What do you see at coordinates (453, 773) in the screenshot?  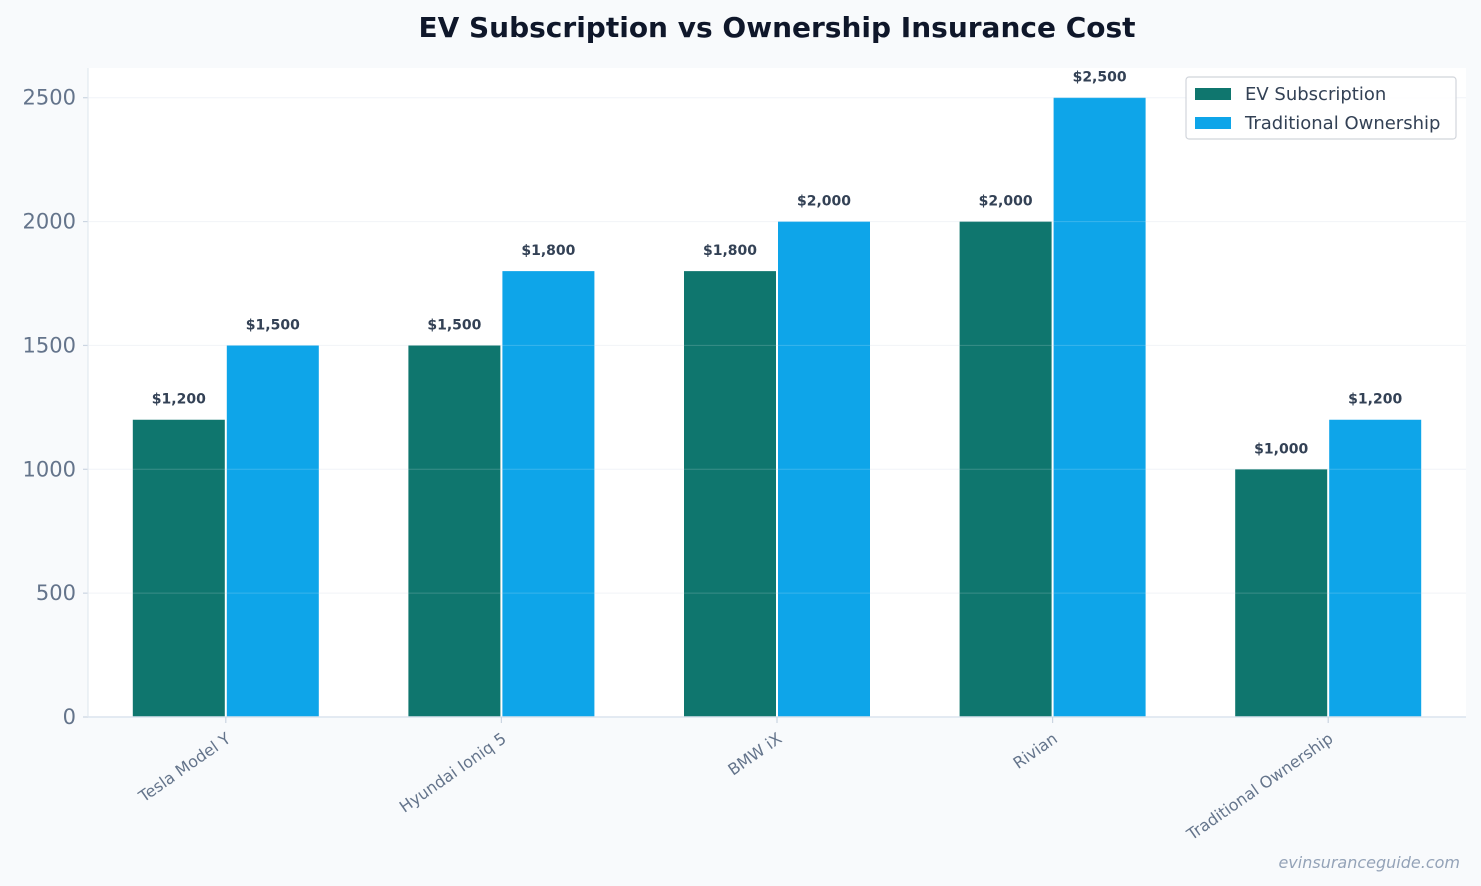 I see `x-tick-label: Hyundai Ioniq 5` at bounding box center [453, 773].